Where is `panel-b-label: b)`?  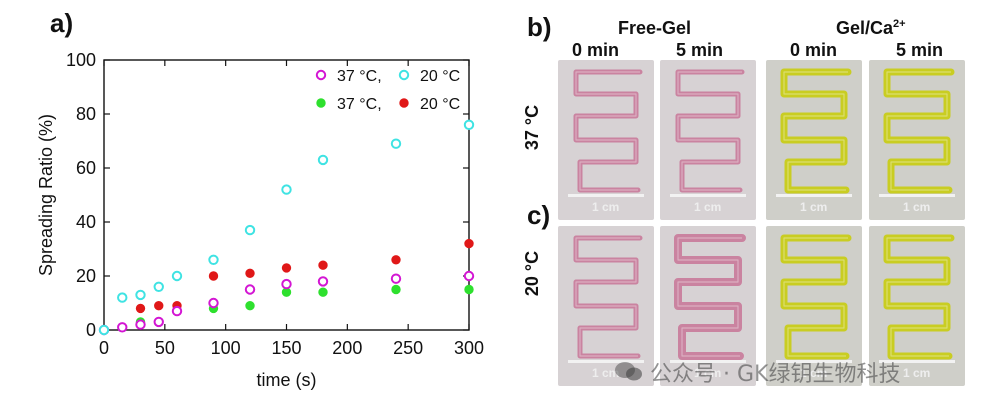
panel-b-label: b) is located at coordinates (539, 27).